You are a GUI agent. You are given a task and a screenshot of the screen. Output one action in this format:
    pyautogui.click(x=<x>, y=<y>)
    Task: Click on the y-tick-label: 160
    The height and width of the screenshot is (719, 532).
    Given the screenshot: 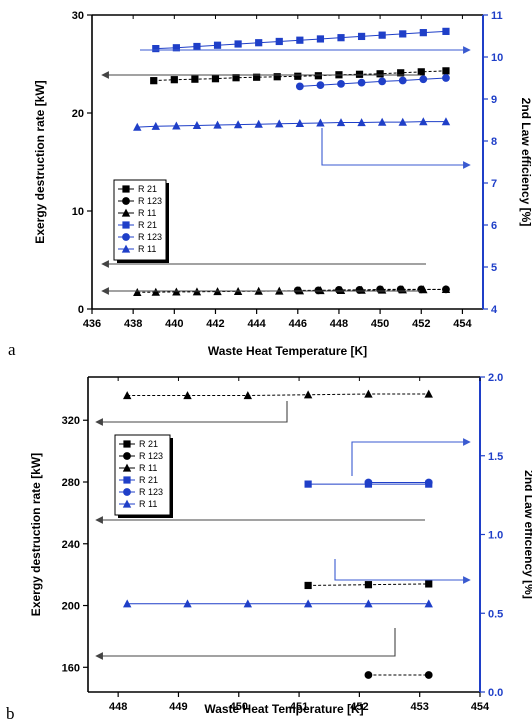 What is the action you would take?
    pyautogui.click(x=71, y=668)
    